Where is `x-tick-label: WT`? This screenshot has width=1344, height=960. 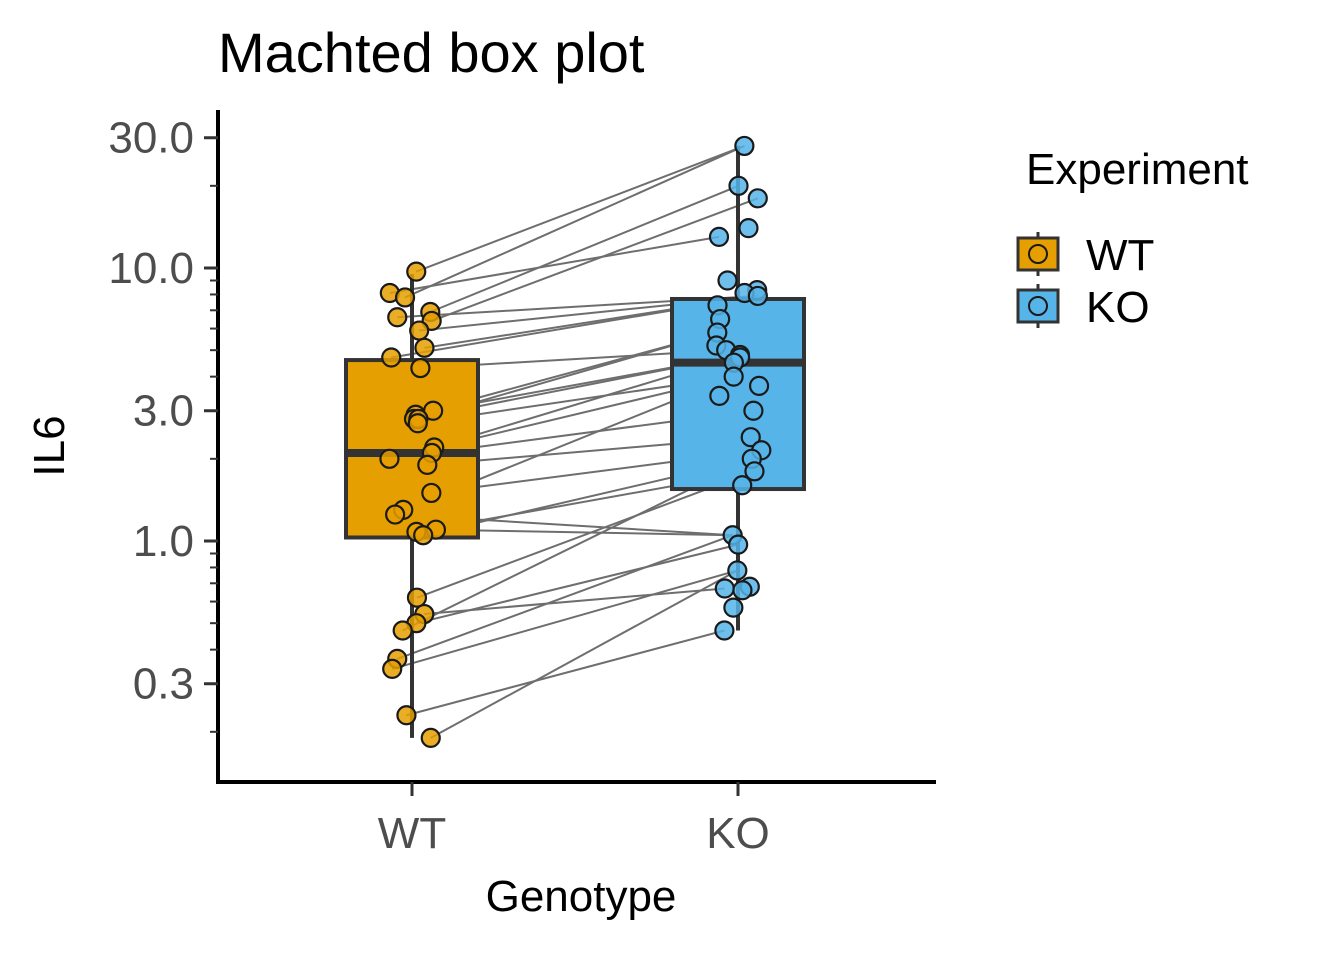
x-tick-label: WT is located at coordinates (412, 833).